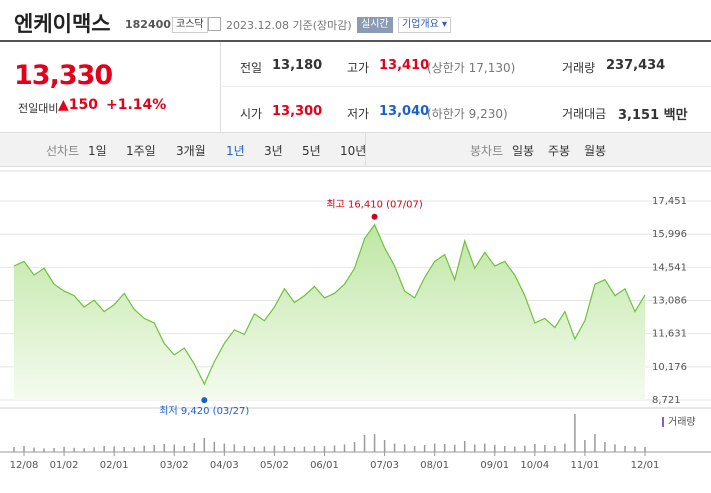 The image size is (711, 493). I want to click on x-tick-label: 07/03, so click(384, 465).